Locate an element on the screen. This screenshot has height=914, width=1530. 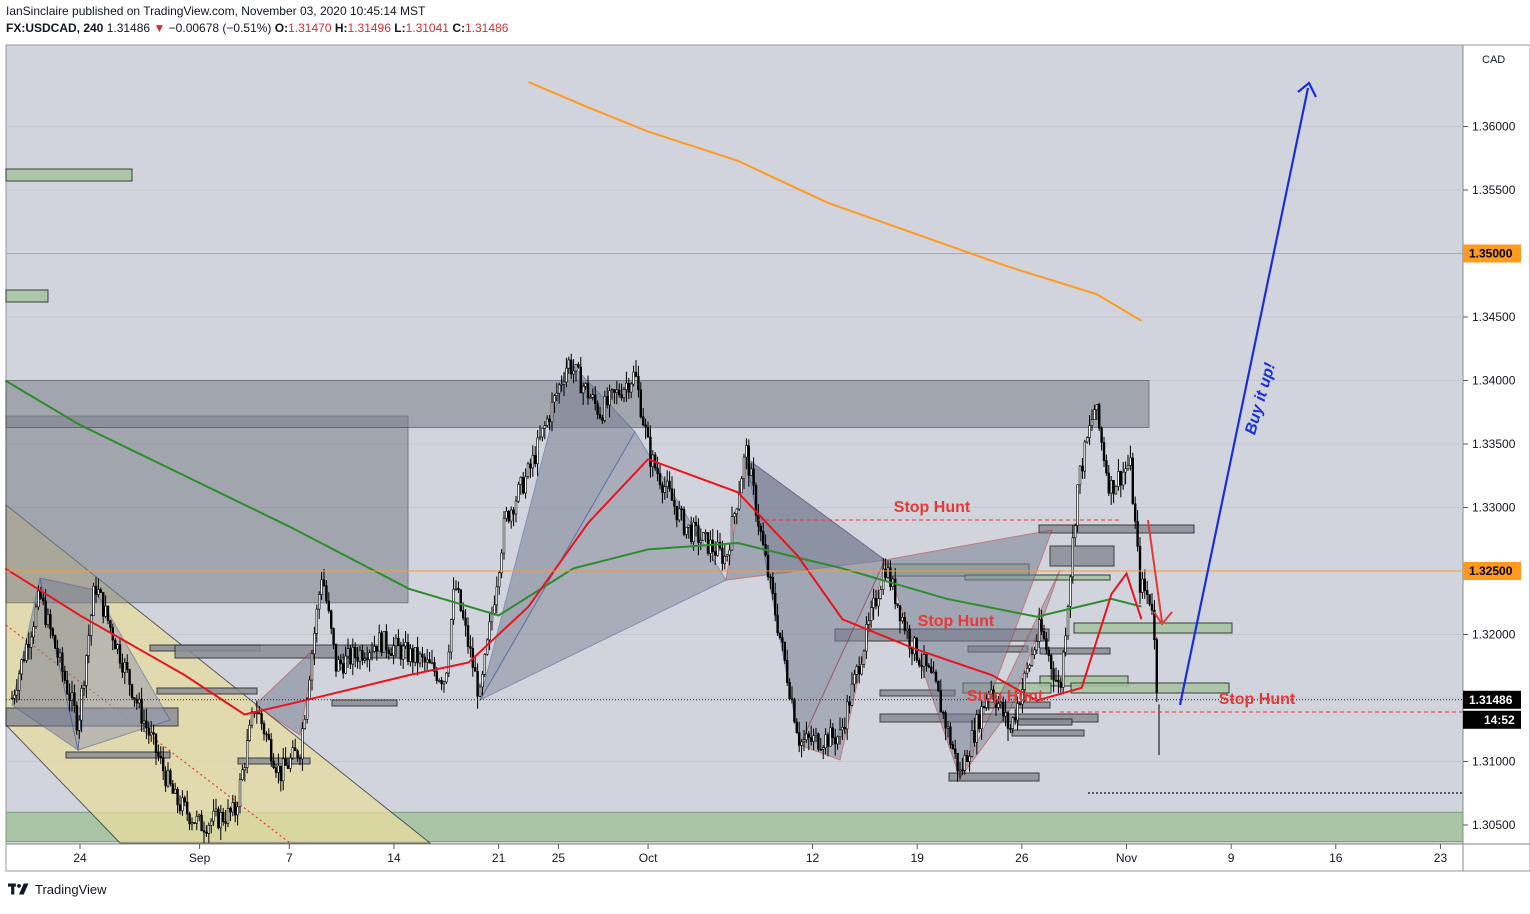
footer-brand: TradingView is located at coordinates (71, 889).